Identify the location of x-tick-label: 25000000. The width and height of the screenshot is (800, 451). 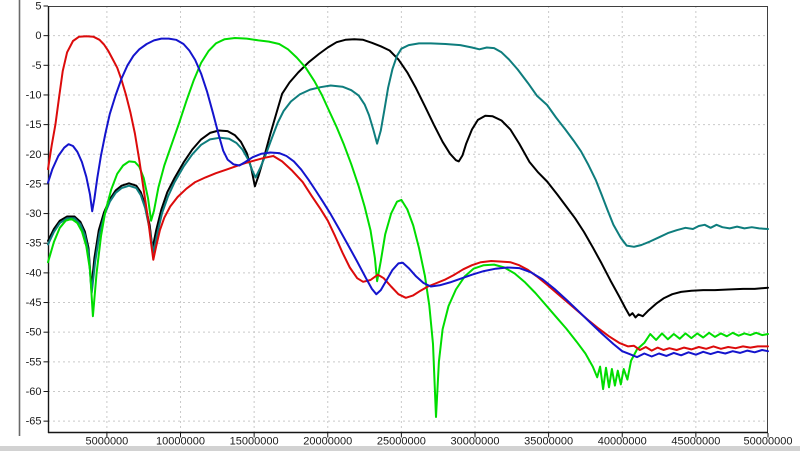
(401, 442).